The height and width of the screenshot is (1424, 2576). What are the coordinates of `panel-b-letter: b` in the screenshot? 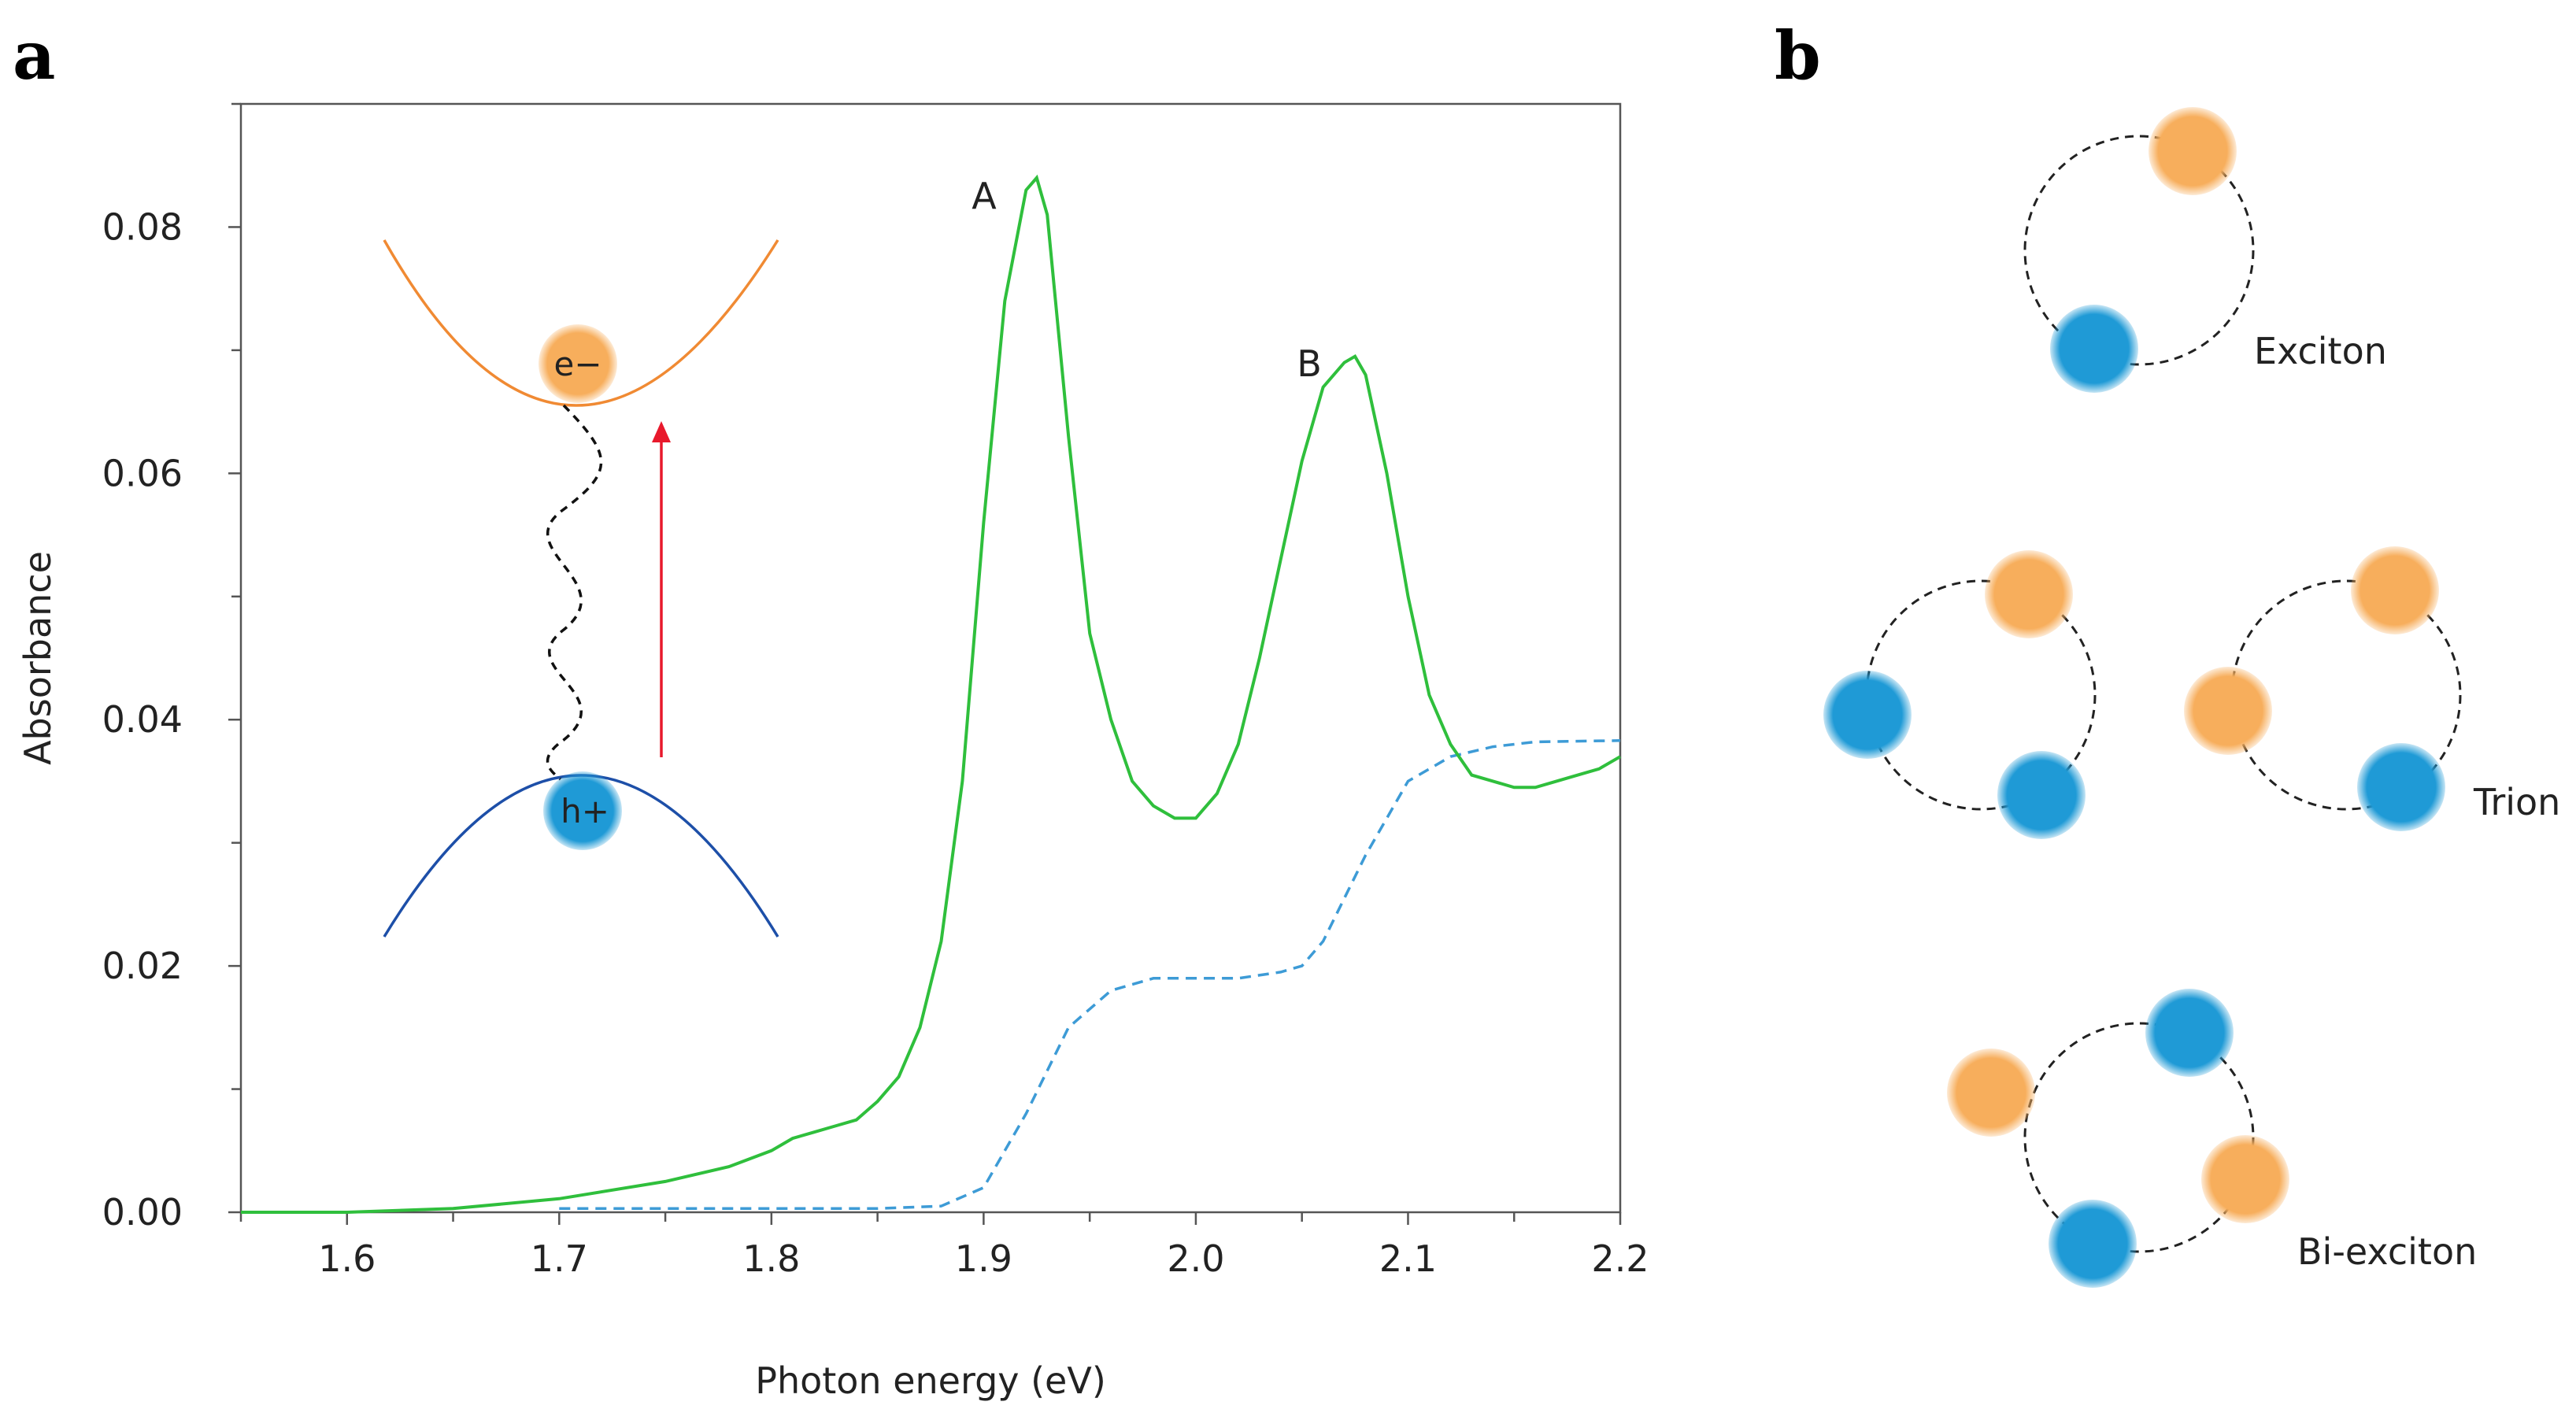 It's located at (1798, 55).